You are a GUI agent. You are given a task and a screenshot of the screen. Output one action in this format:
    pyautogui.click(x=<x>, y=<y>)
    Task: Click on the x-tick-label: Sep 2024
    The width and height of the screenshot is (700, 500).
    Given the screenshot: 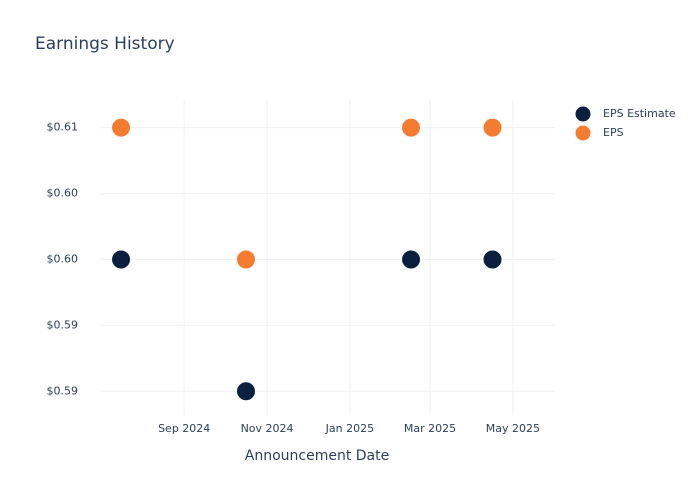 What is the action you would take?
    pyautogui.click(x=184, y=428)
    